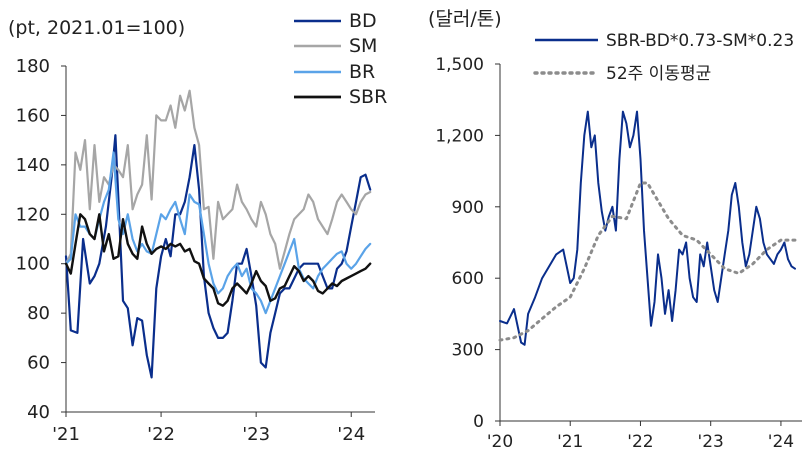 The width and height of the screenshot is (810, 450). What do you see at coordinates (700, 41) in the screenshot?
I see `legend-label: SBR-BD*0.73-SM*0.23` at bounding box center [700, 41].